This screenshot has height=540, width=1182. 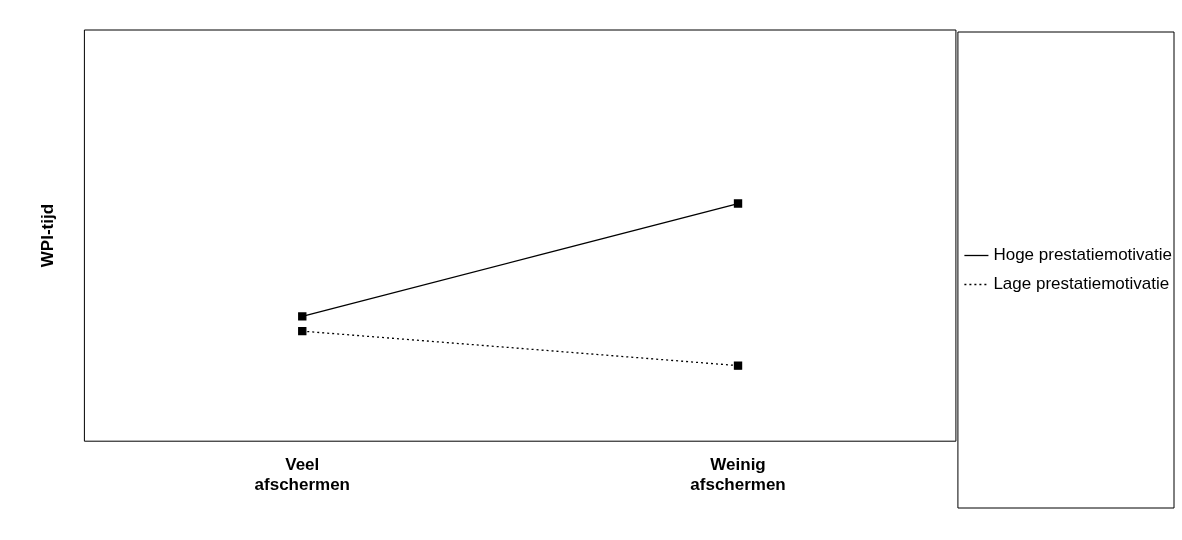 I want to click on legend-label: Lage prestatiemotivatie, so click(x=1081, y=284).